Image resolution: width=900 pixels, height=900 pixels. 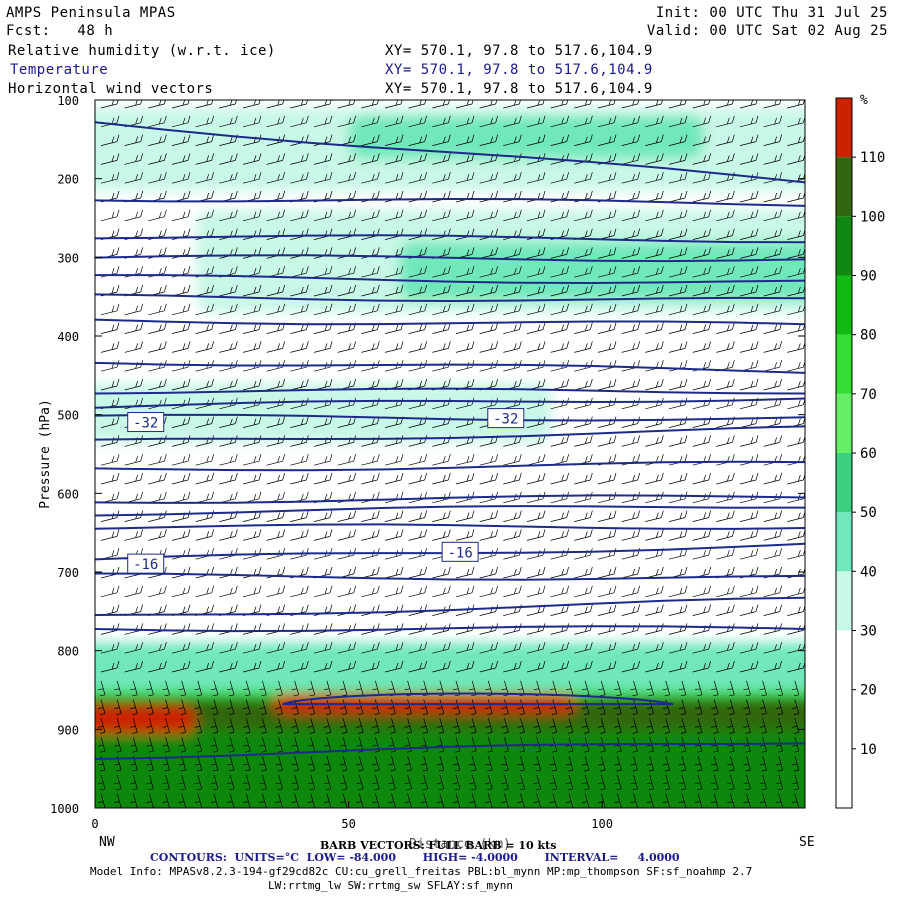 What do you see at coordinates (45, 454) in the screenshot?
I see `y-axis-label: Pressure (hPa)` at bounding box center [45, 454].